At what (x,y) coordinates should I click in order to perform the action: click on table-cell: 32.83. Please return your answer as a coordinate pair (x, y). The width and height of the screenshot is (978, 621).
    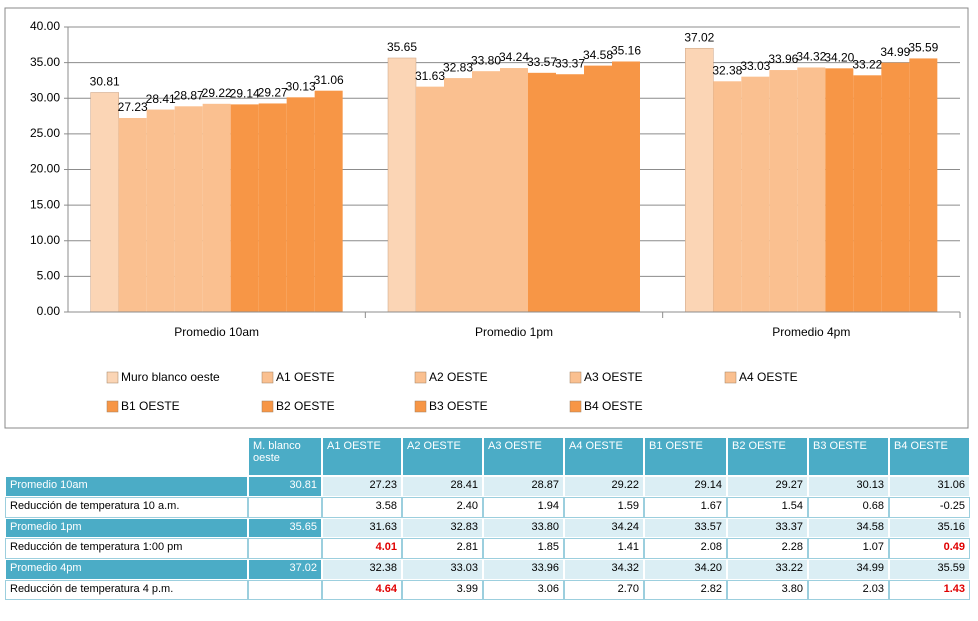
    Looking at the image, I should click on (442, 528).